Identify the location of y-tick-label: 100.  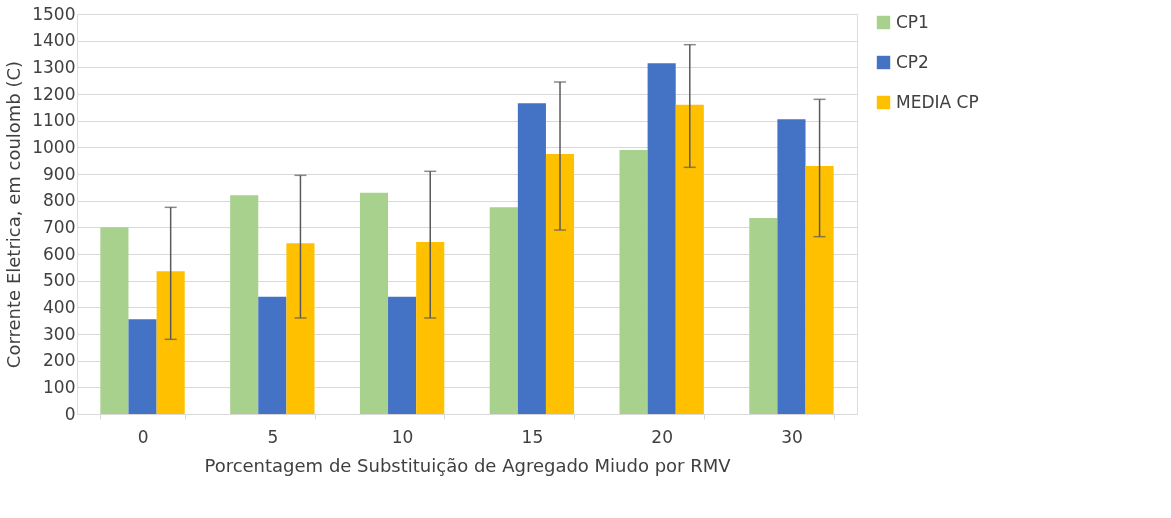
(59, 386).